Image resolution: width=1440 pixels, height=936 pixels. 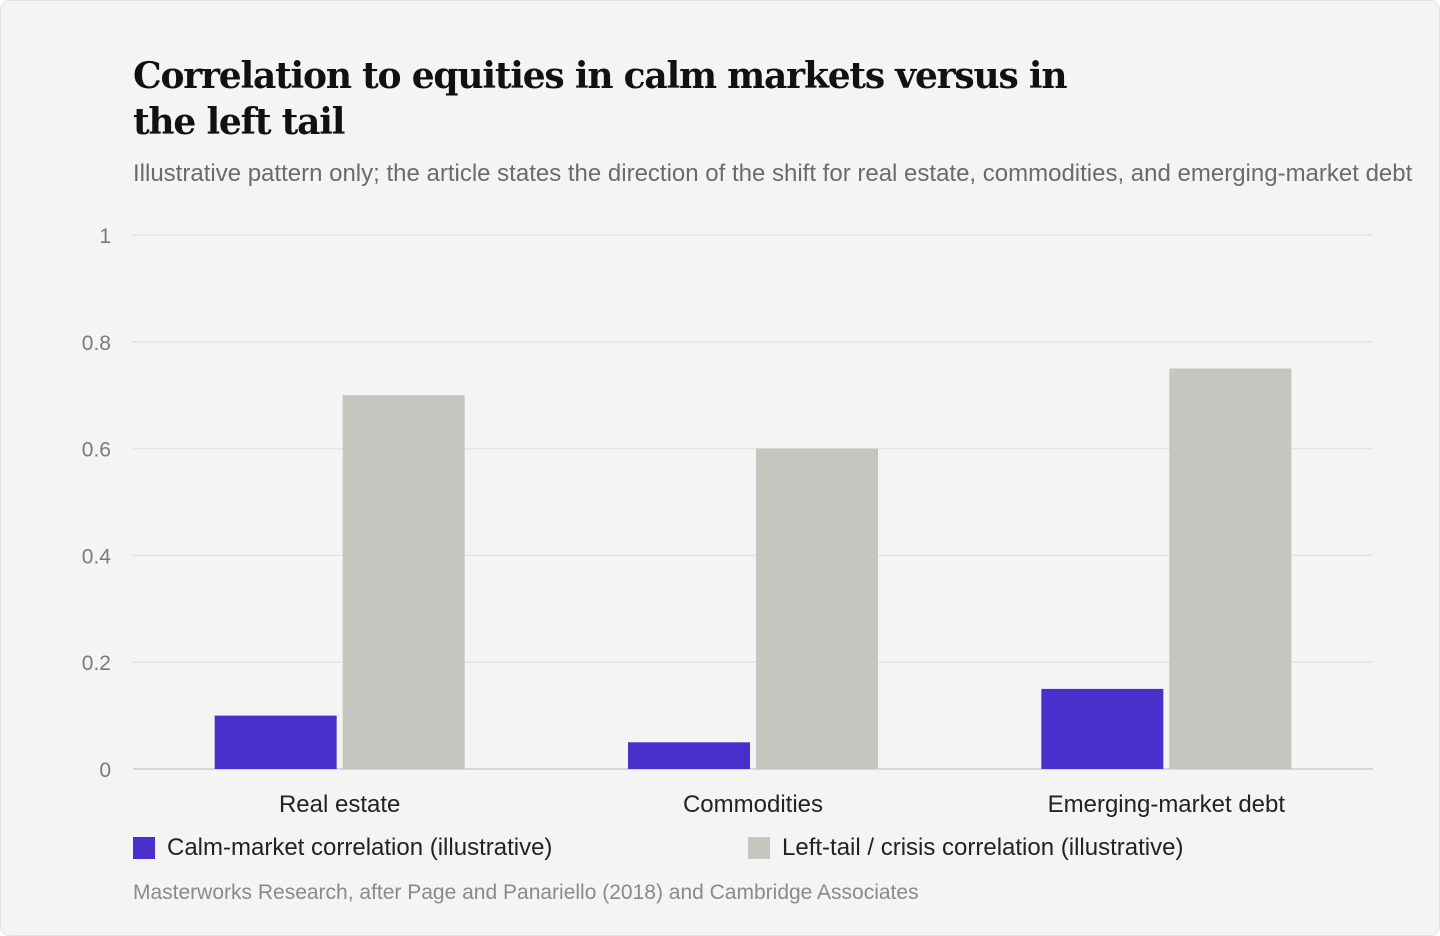 I want to click on legend-swatch-calm, so click(x=144, y=848).